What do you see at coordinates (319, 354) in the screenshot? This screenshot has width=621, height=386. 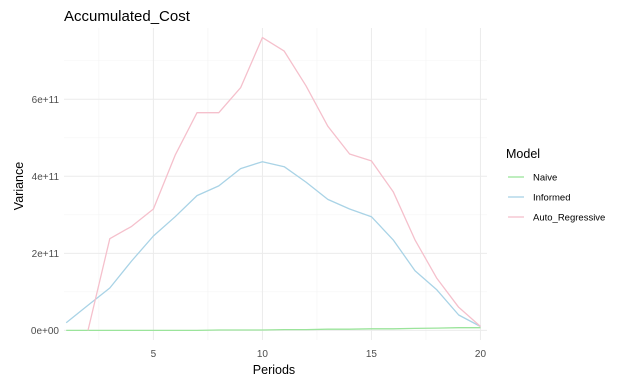 I see `x-axis-ticks: 5 10 15 20` at bounding box center [319, 354].